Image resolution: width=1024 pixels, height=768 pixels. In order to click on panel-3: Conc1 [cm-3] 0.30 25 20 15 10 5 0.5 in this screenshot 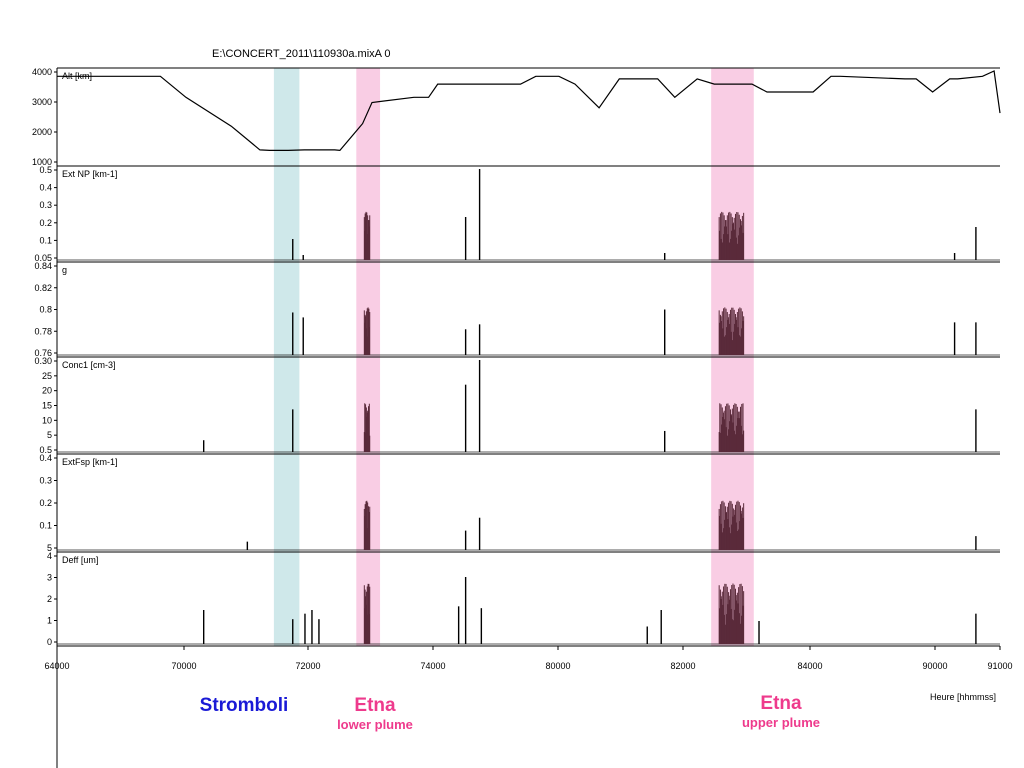, I will do `click(517, 405)`.